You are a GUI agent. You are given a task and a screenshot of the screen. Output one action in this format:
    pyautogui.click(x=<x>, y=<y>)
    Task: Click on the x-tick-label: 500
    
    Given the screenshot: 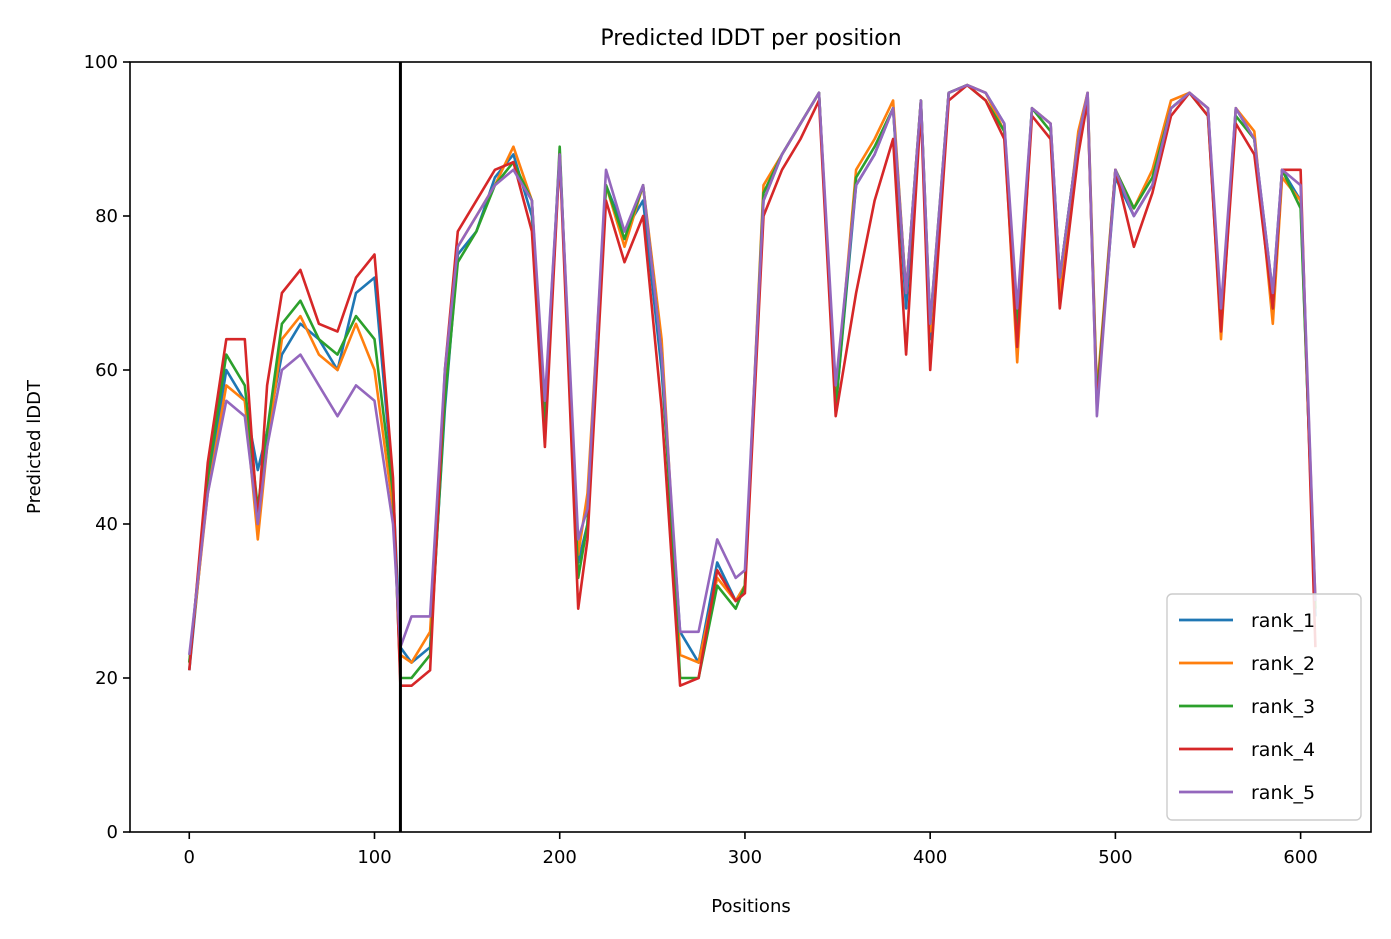 What is the action you would take?
    pyautogui.click(x=1115, y=857)
    